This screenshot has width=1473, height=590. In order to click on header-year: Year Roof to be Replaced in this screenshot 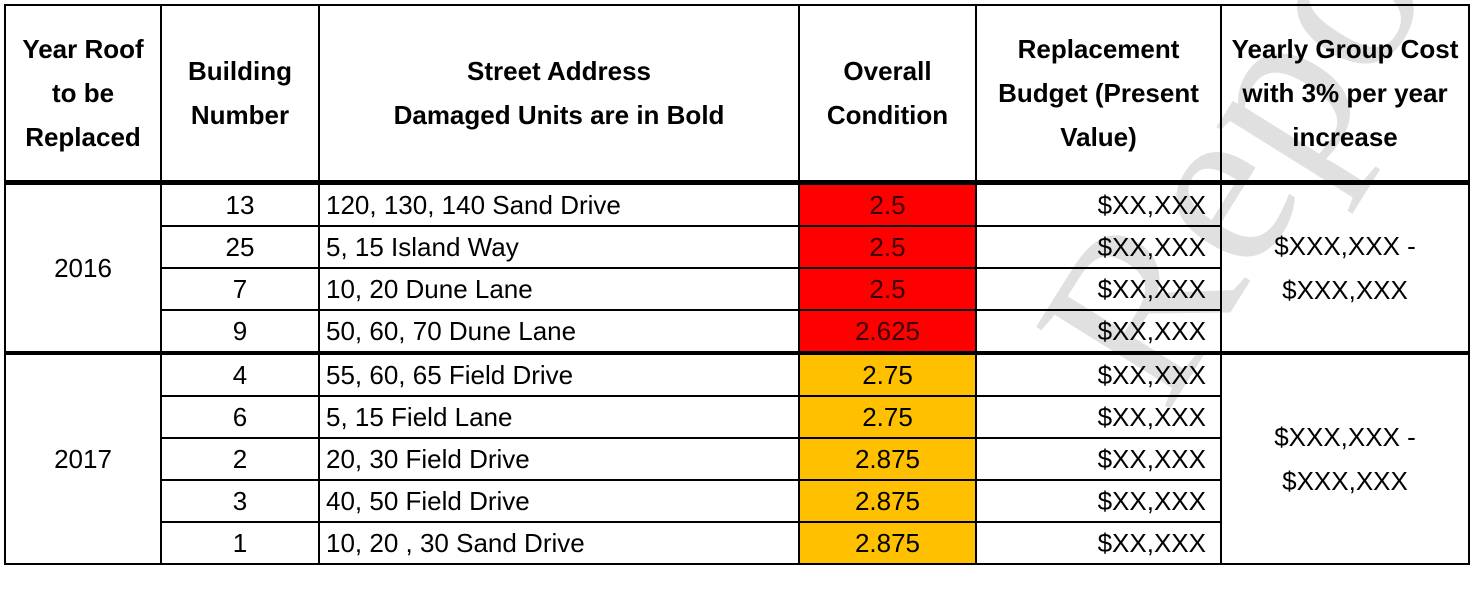, I will do `click(83, 94)`.